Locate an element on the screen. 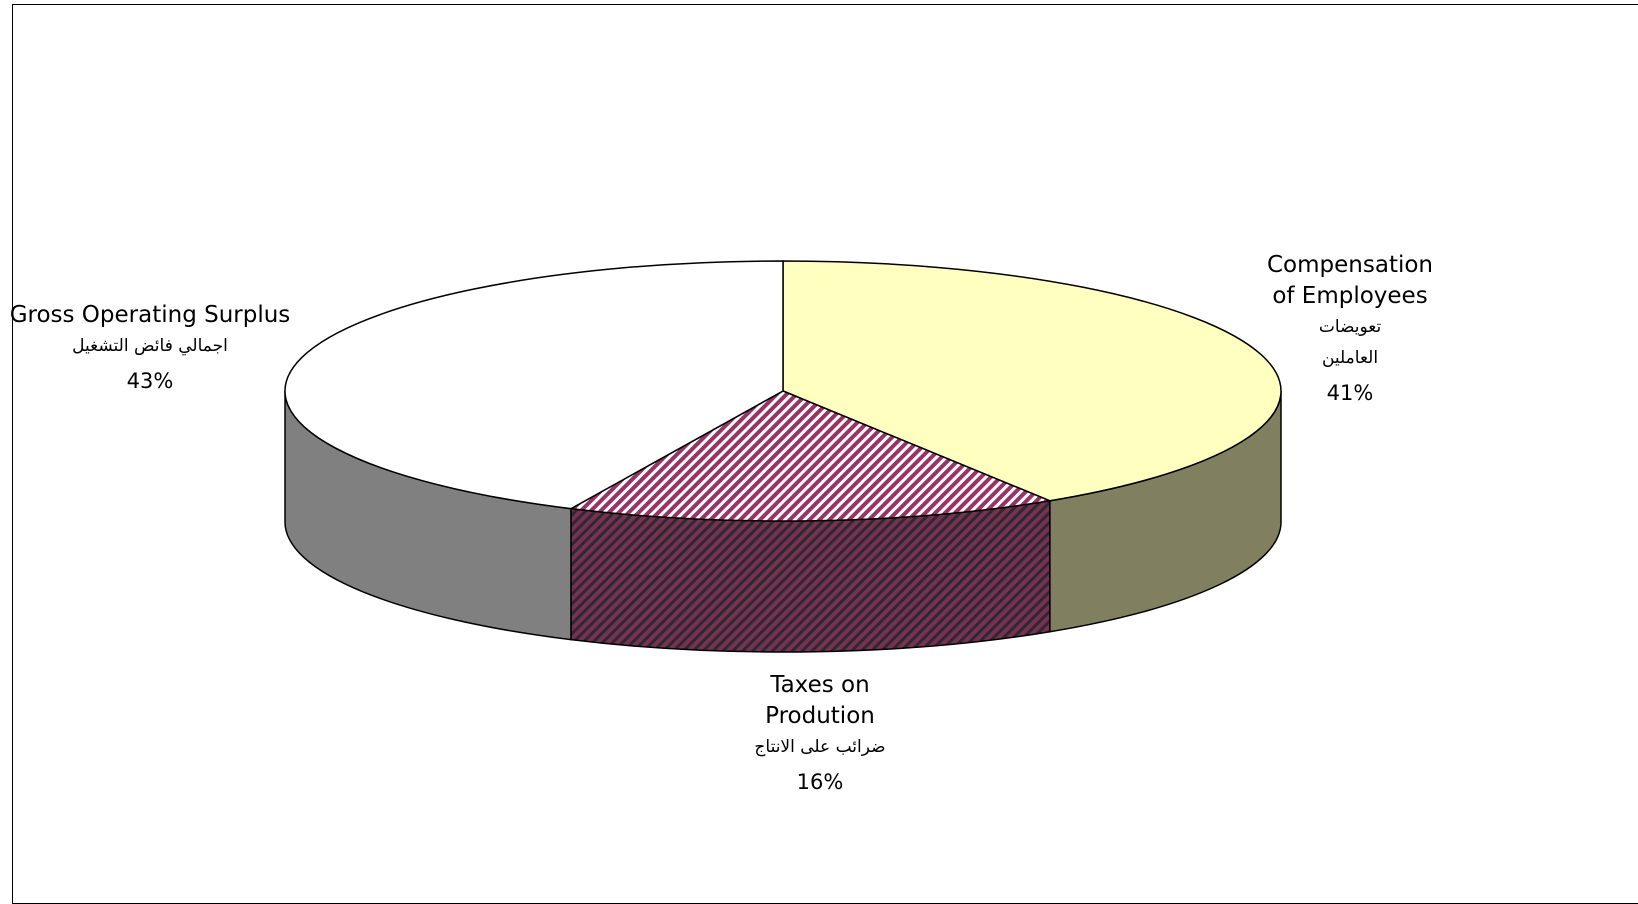 The image size is (1638, 904). gross-label-ar-1: اجمالي فائض التشغيل is located at coordinates (150, 346).